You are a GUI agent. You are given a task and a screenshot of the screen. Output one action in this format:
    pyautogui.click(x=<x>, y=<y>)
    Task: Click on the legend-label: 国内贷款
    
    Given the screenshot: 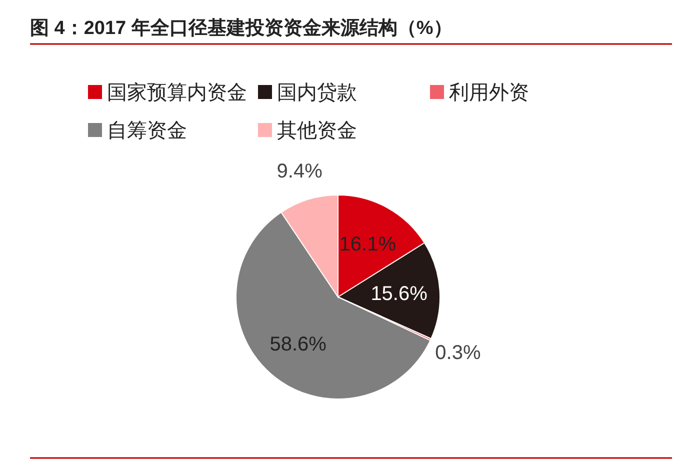 What is the action you would take?
    pyautogui.click(x=317, y=93)
    